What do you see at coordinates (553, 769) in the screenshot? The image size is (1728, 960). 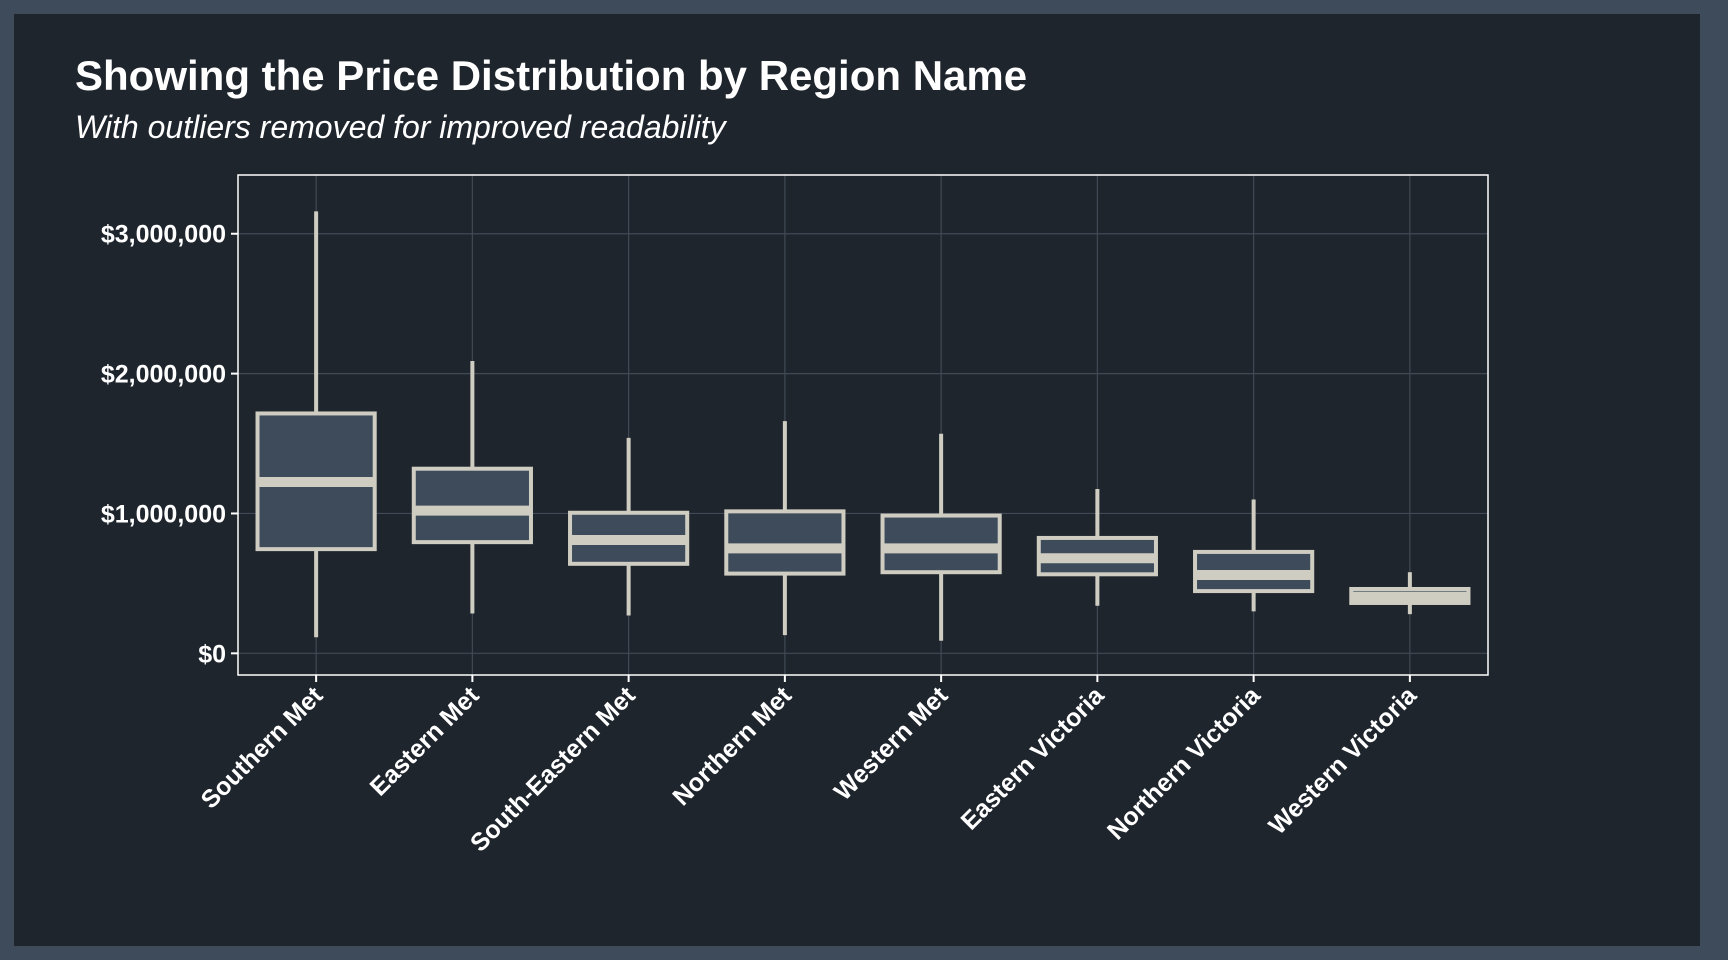 I see `x-tick-label: South-Eastern Met` at bounding box center [553, 769].